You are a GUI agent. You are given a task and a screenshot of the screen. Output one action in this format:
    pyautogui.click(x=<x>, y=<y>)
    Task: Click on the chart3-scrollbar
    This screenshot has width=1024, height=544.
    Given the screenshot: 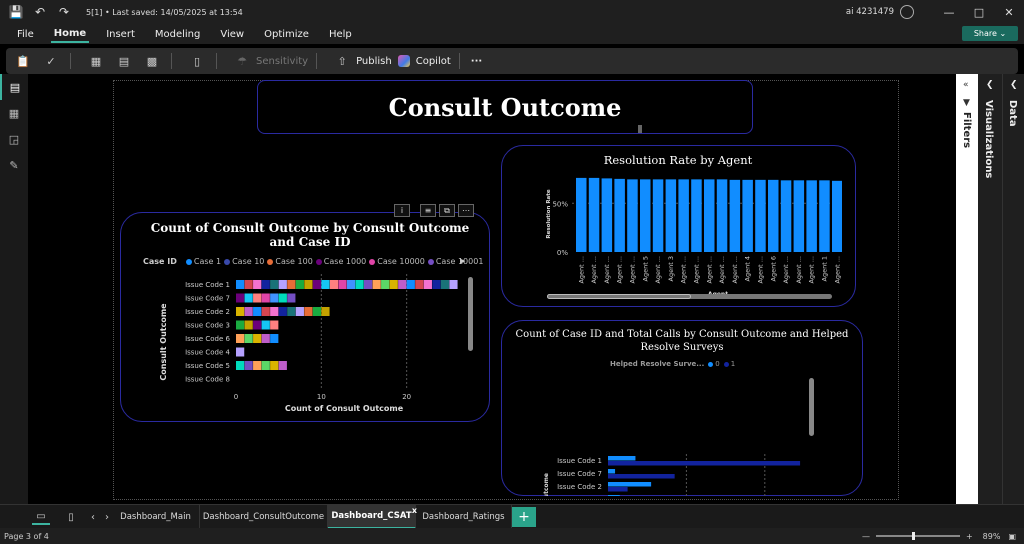 What is the action you would take?
    pyautogui.click(x=811, y=407)
    